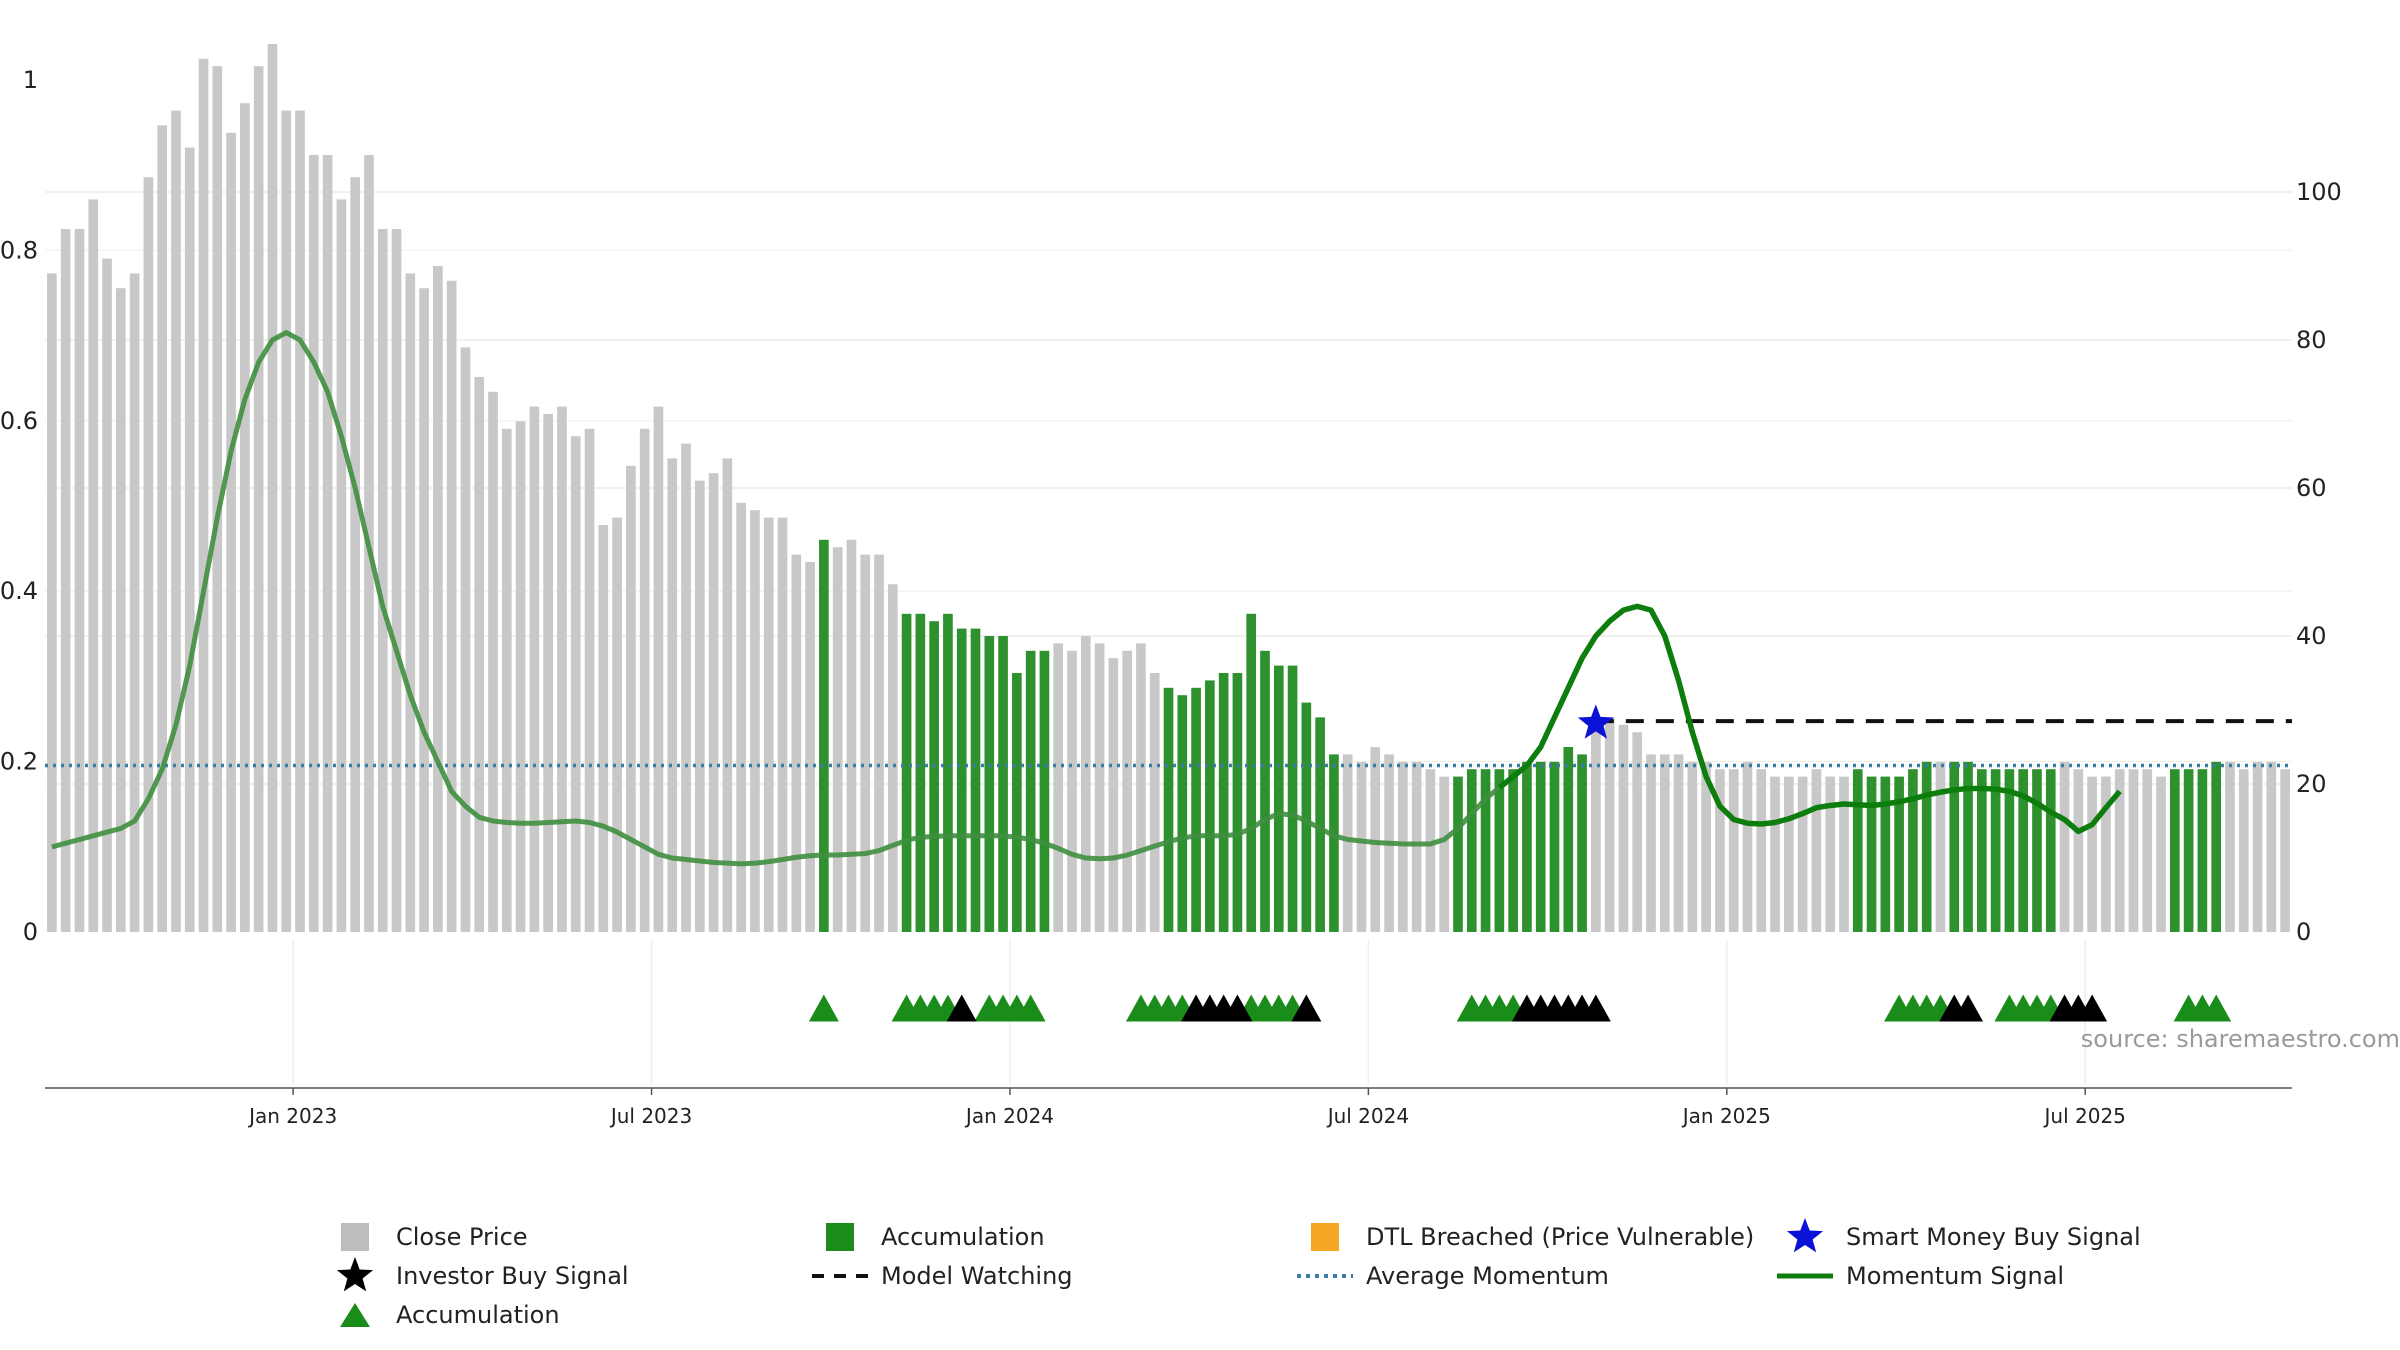  What do you see at coordinates (650, 1116) in the screenshot?
I see `x-tick-label: Jul 2023` at bounding box center [650, 1116].